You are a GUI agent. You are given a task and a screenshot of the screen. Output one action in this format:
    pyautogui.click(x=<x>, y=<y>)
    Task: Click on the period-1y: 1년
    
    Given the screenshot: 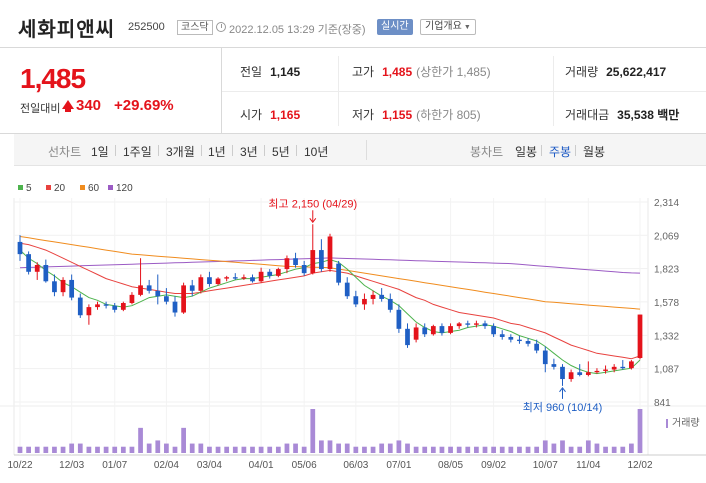 What is the action you would take?
    pyautogui.click(x=217, y=152)
    